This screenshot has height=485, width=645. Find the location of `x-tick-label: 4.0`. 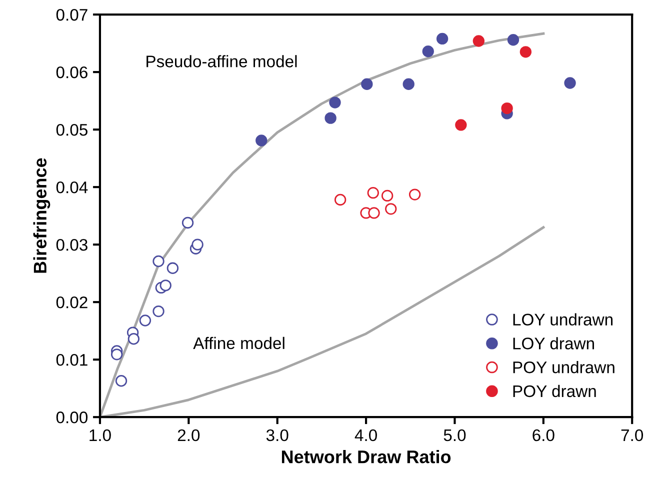

x-tick-label: 4.0 is located at coordinates (365, 435).